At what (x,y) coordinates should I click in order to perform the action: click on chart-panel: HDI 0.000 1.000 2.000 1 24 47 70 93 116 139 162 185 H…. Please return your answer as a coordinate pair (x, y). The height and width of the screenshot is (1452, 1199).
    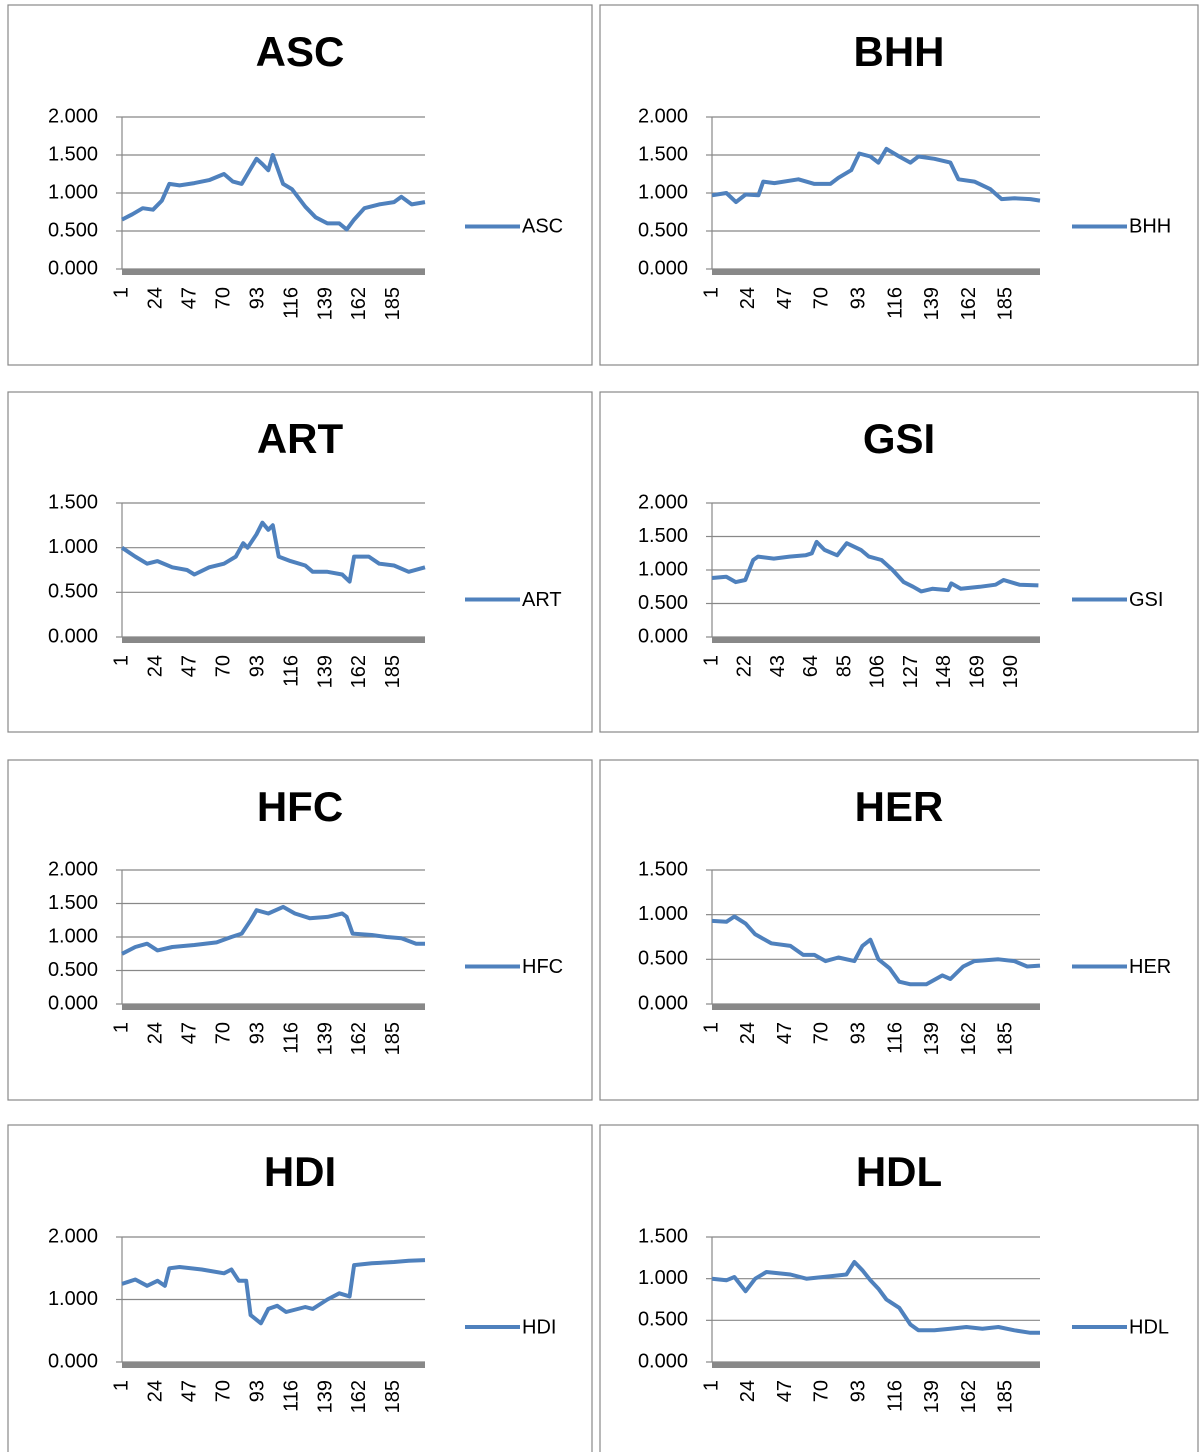
    Looking at the image, I should click on (300, 1288).